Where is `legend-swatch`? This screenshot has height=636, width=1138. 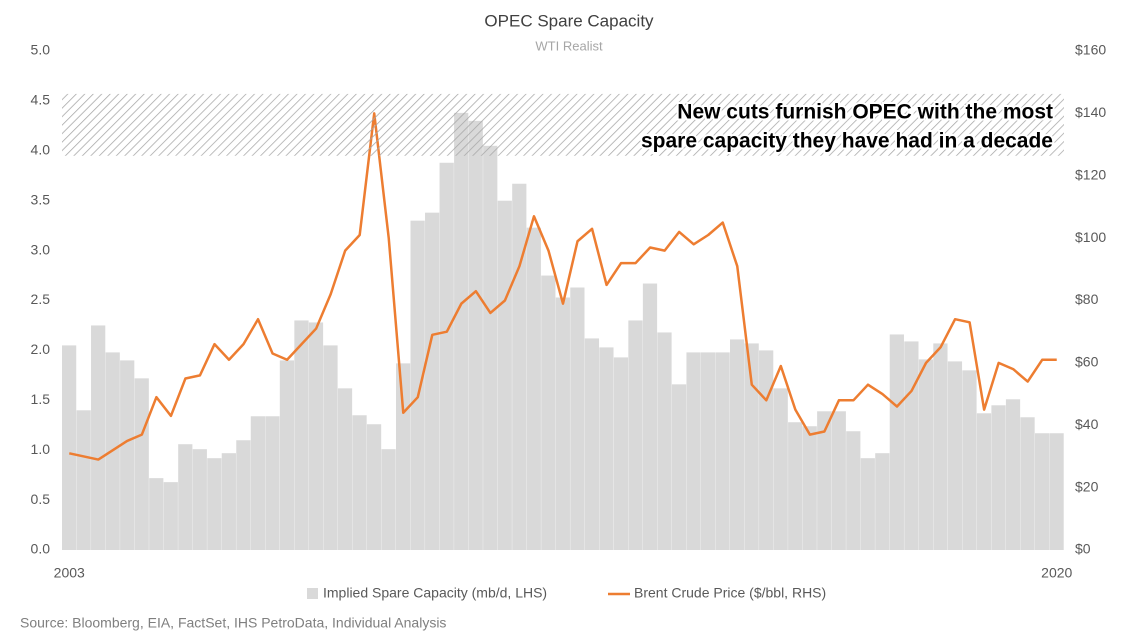
legend-swatch is located at coordinates (312, 593).